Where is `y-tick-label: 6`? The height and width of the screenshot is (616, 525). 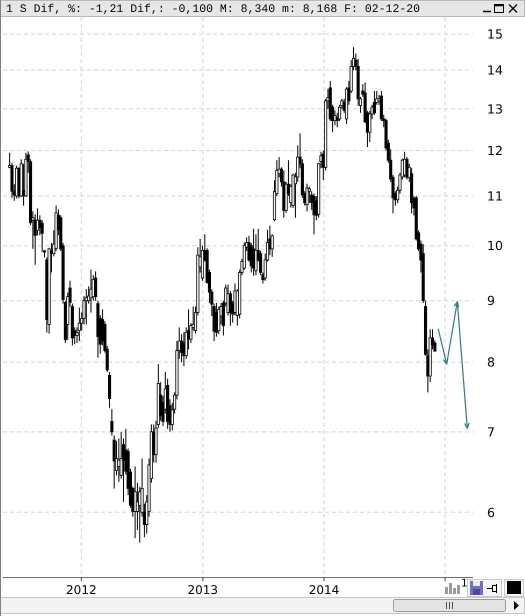
y-tick-label: 6 is located at coordinates (491, 512).